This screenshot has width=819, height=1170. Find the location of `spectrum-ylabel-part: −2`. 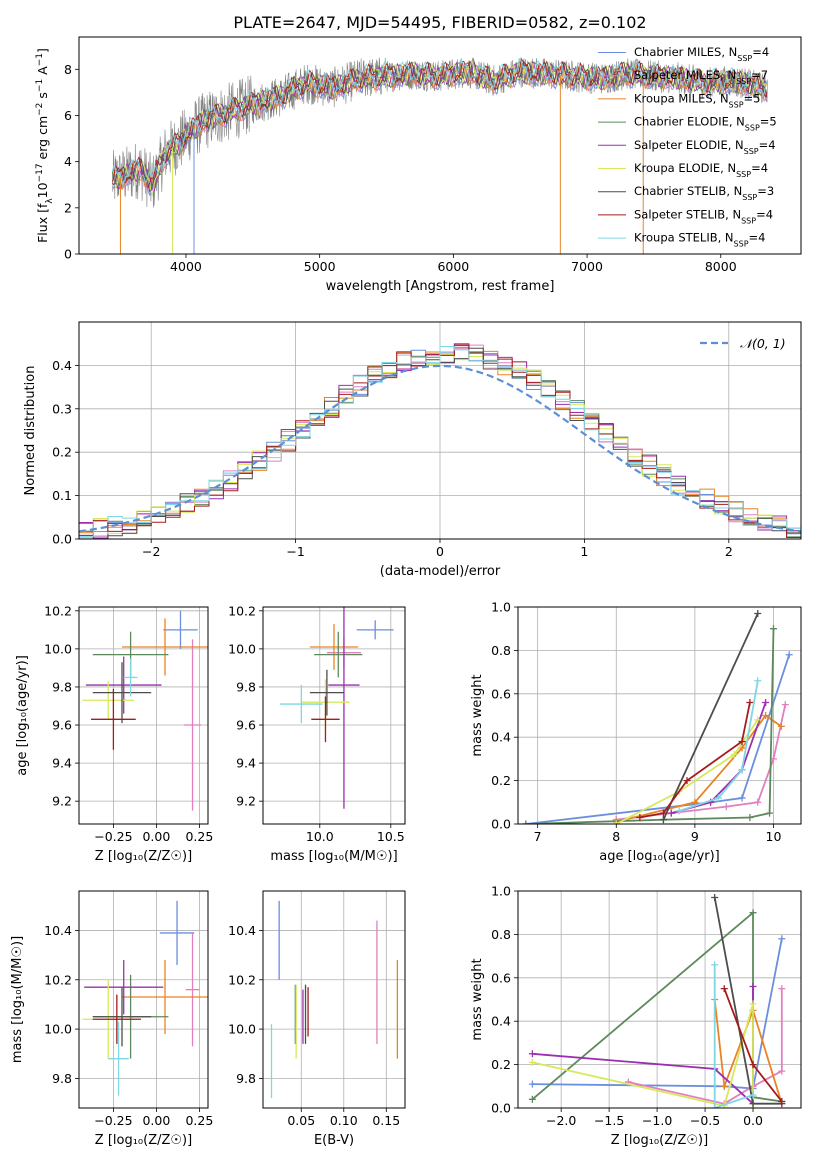

spectrum-ylabel-part: −2 is located at coordinates (40, 109).